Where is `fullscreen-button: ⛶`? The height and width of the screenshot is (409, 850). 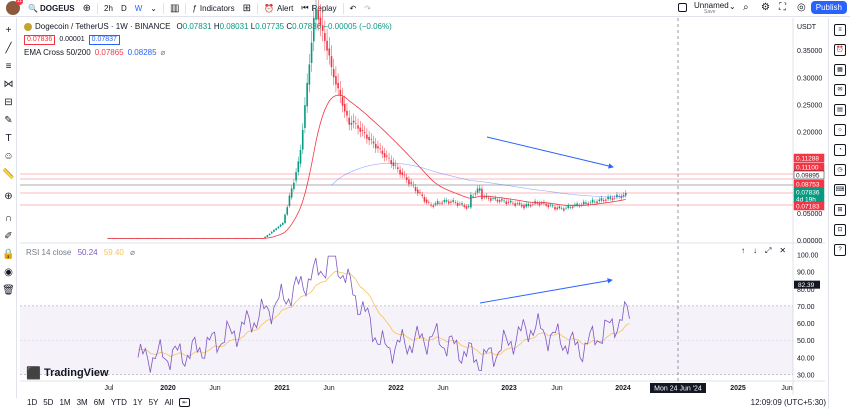
fullscreen-button: ⛶ is located at coordinates (782, 7).